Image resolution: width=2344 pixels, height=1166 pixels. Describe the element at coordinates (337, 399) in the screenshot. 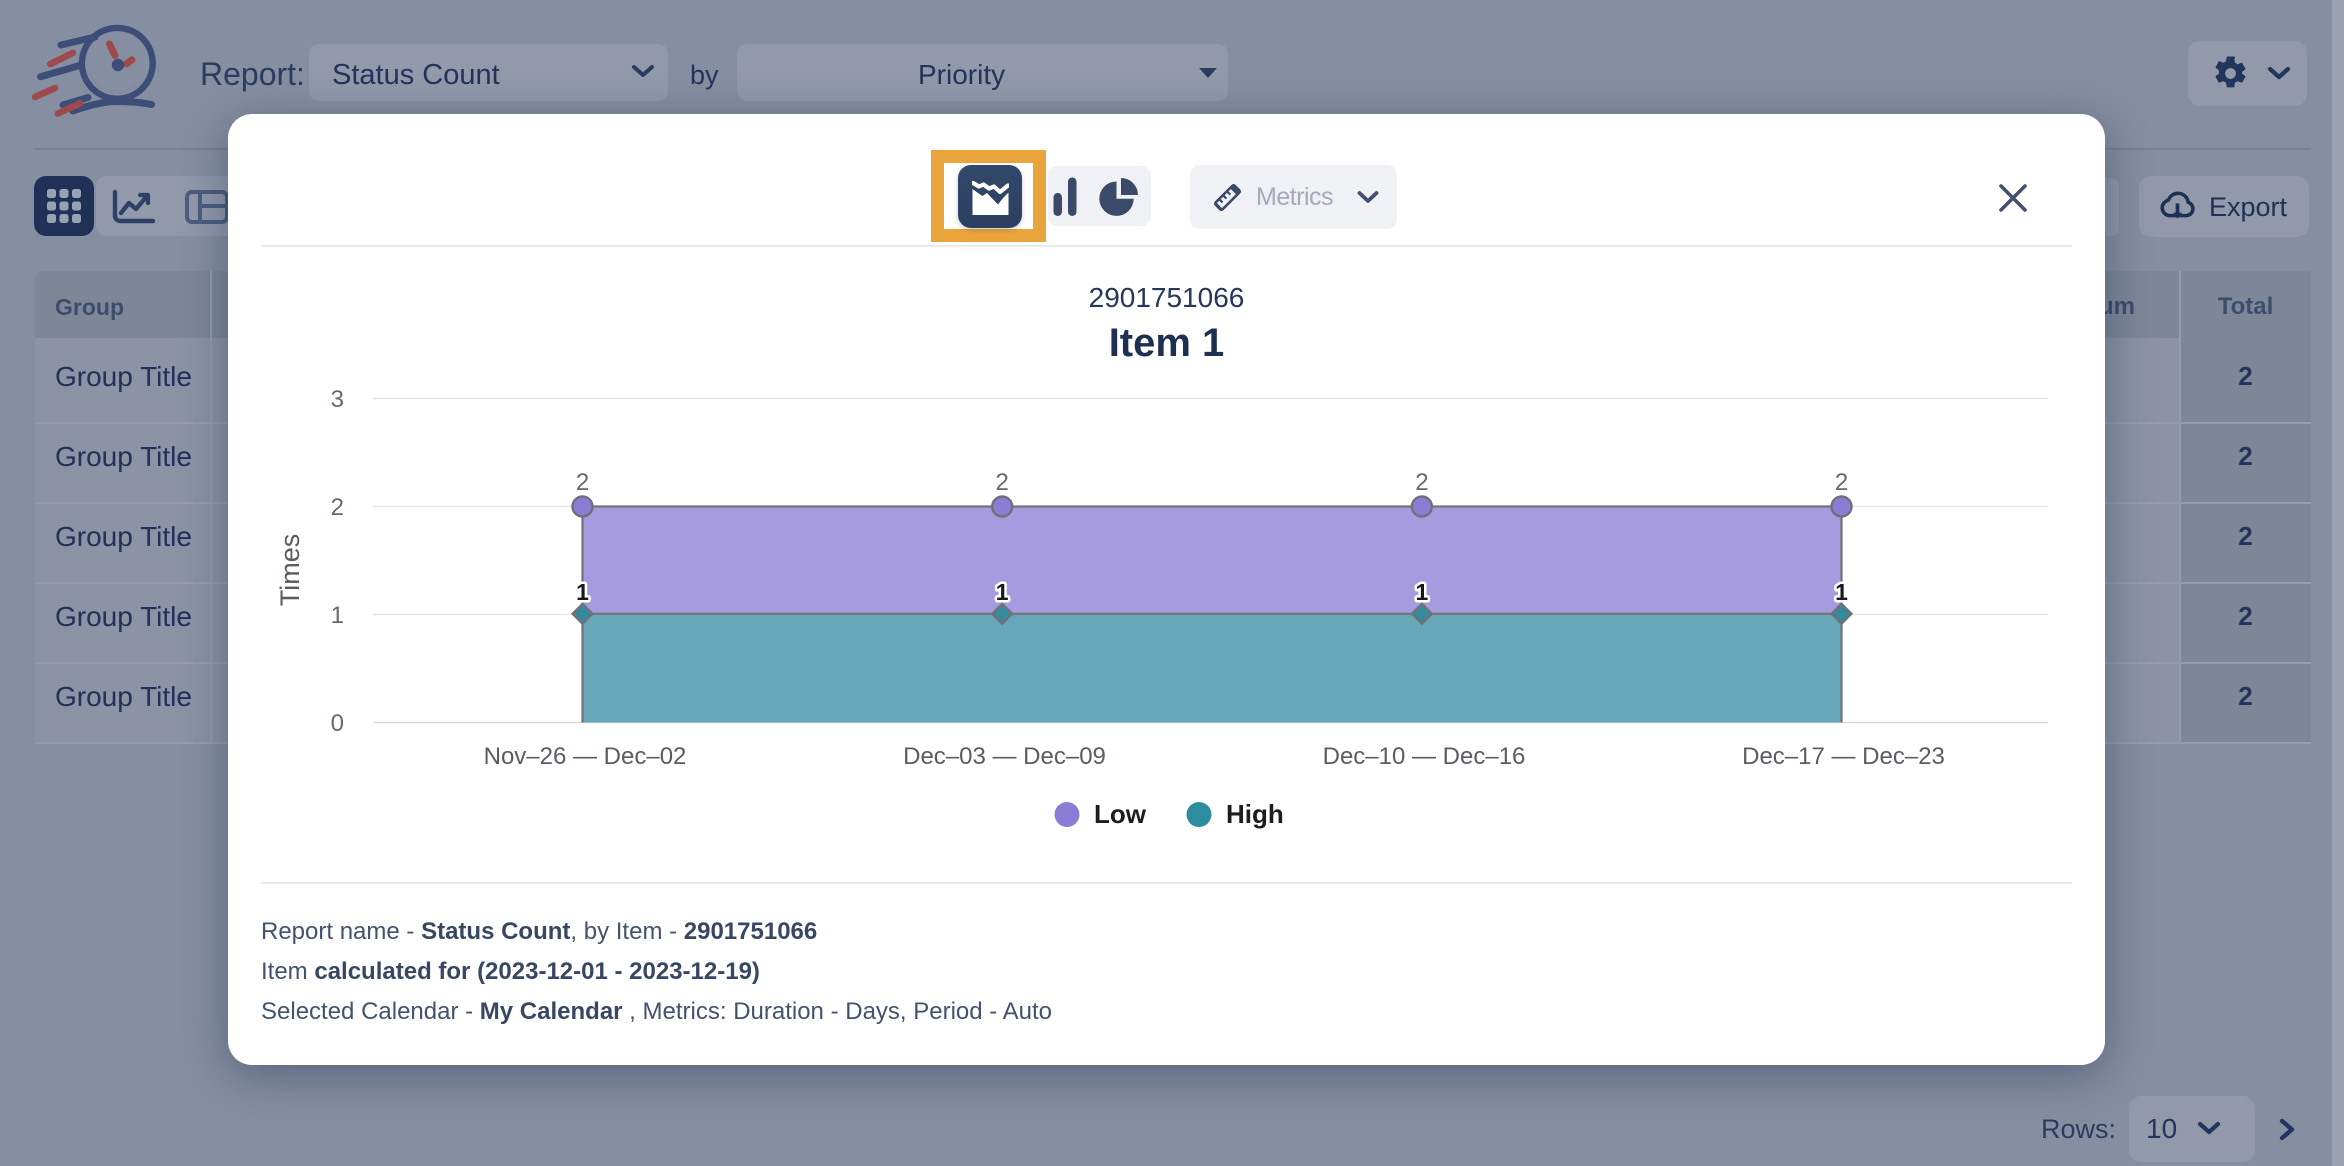

I see `svg-text: 3` at that location.